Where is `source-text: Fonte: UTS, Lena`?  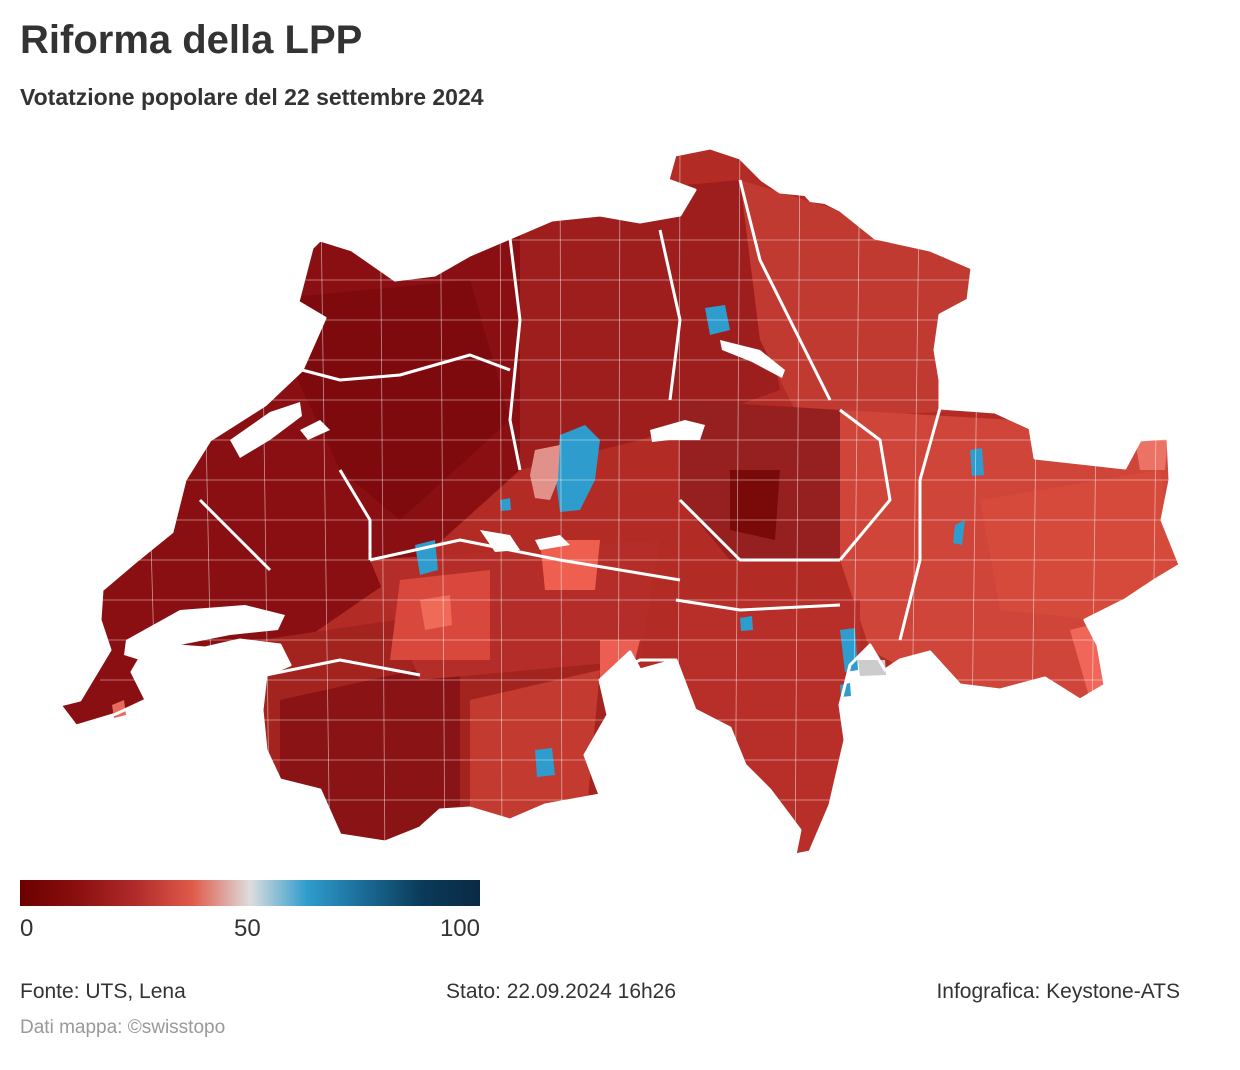 source-text: Fonte: UTS, Lena is located at coordinates (103, 991).